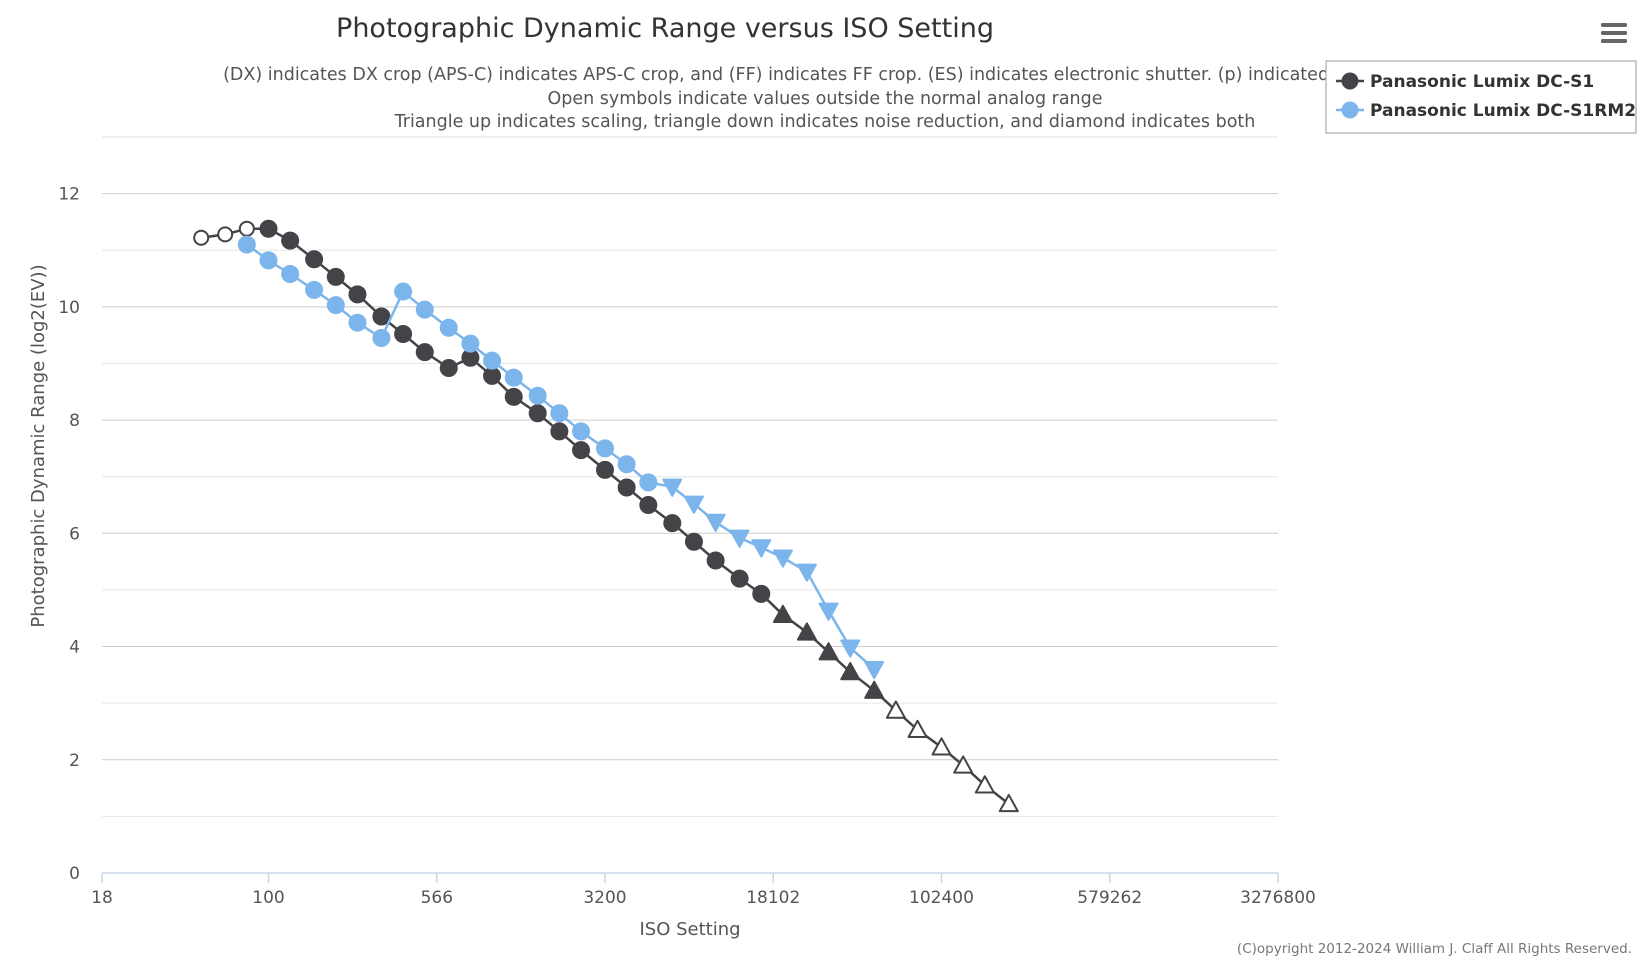 The image size is (1642, 961). What do you see at coordinates (1350, 81) in the screenshot?
I see `legend-marker-s1` at bounding box center [1350, 81].